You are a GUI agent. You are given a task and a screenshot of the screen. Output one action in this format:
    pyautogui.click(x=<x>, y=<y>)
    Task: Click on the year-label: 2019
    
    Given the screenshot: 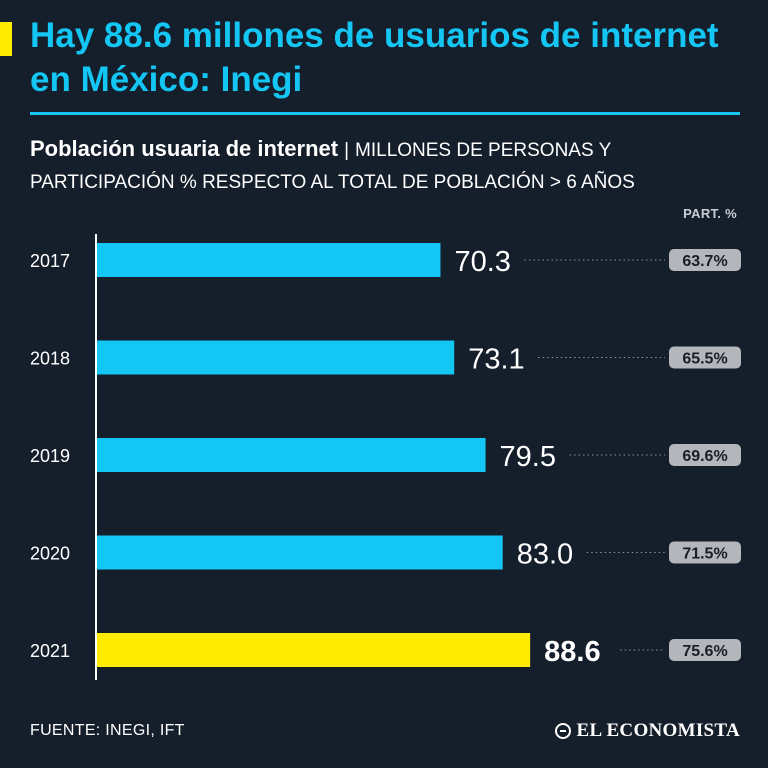 What is the action you would take?
    pyautogui.click(x=50, y=456)
    